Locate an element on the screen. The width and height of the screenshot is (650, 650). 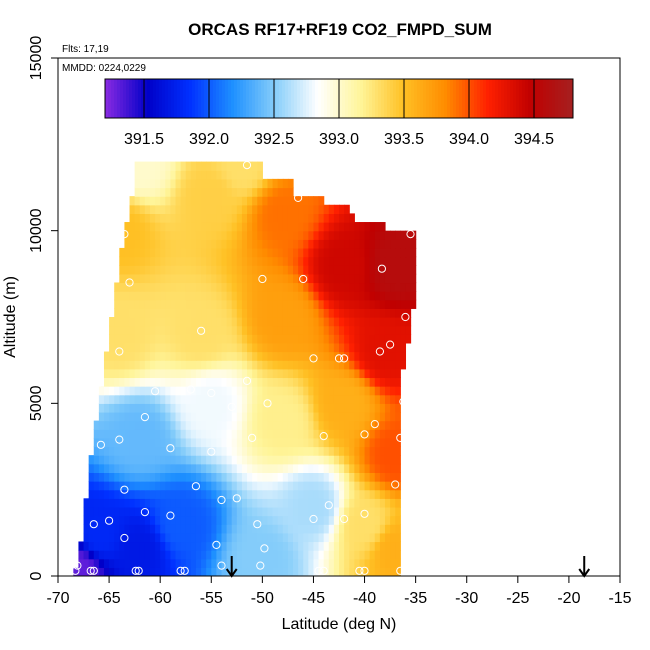
sample-point is located at coordinates (124, 538).